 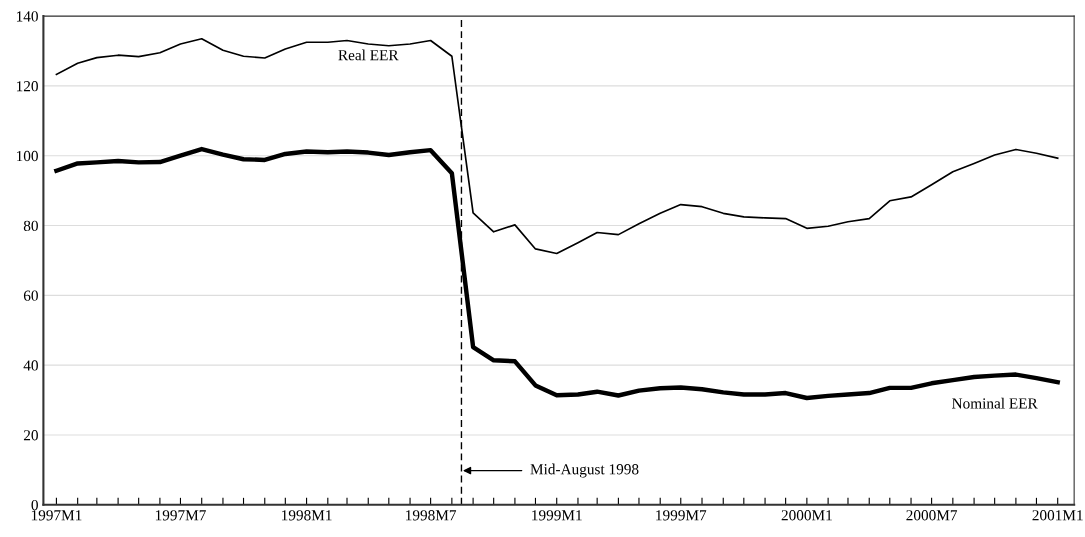 I want to click on x-tick-label: 2000M7, so click(x=932, y=515).